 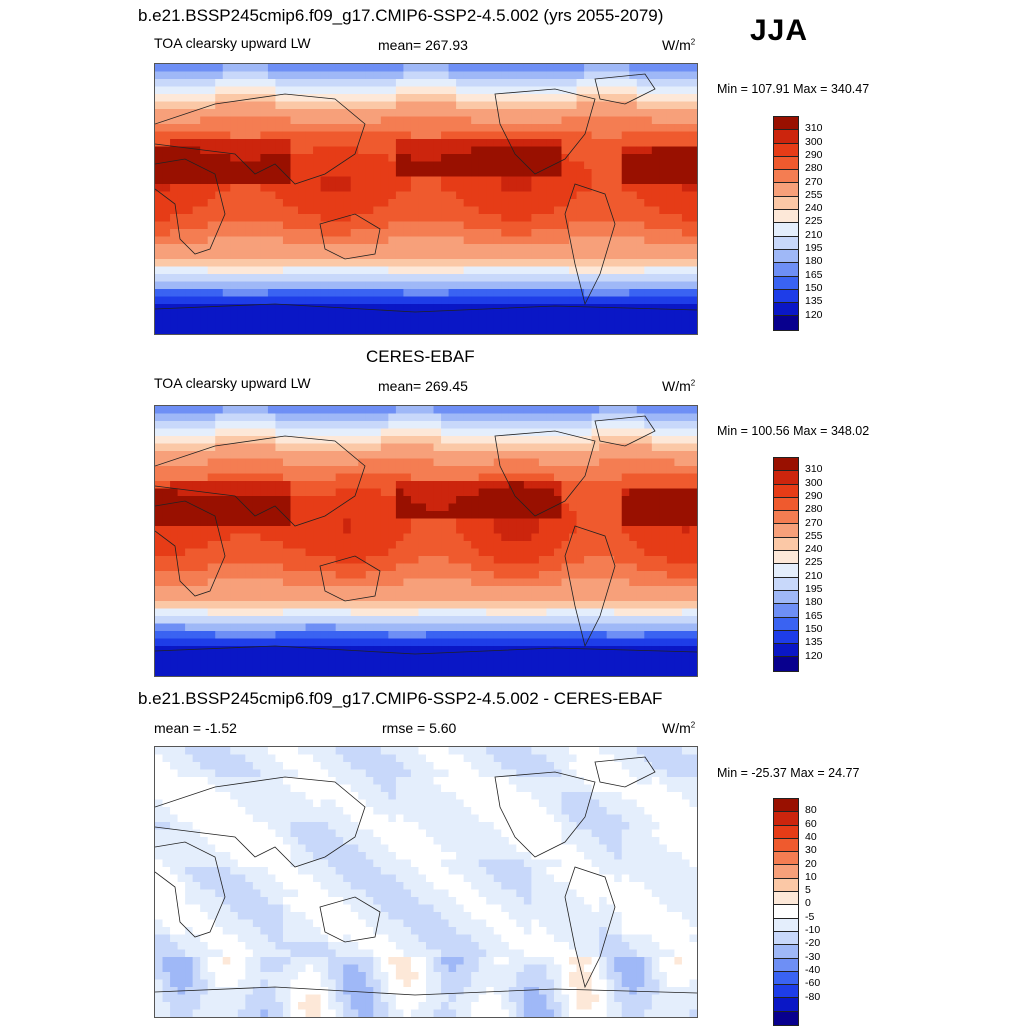 I want to click on colorbar-swatch, so click(x=786, y=229).